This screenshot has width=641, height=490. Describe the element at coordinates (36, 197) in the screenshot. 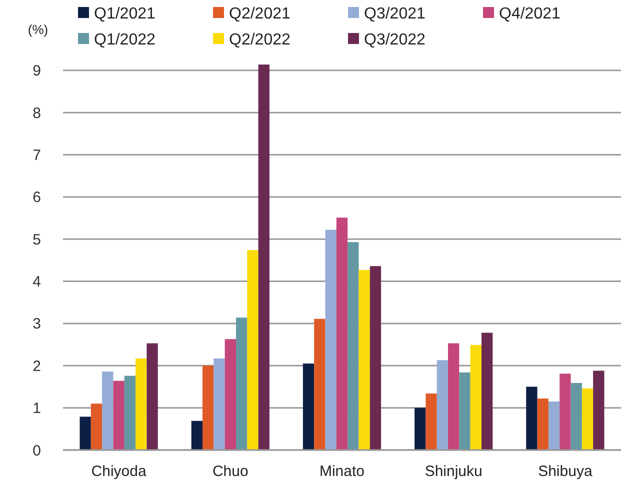

I see `y-tick-label: 6` at that location.